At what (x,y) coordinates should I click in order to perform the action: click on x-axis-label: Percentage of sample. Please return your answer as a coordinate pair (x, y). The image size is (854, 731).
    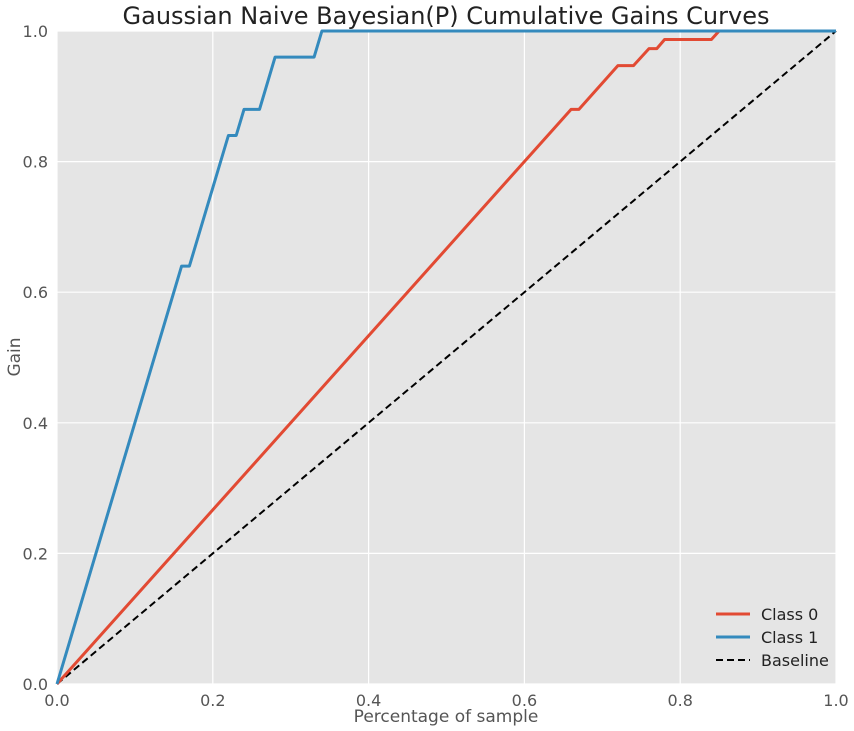
    Looking at the image, I should click on (446, 717).